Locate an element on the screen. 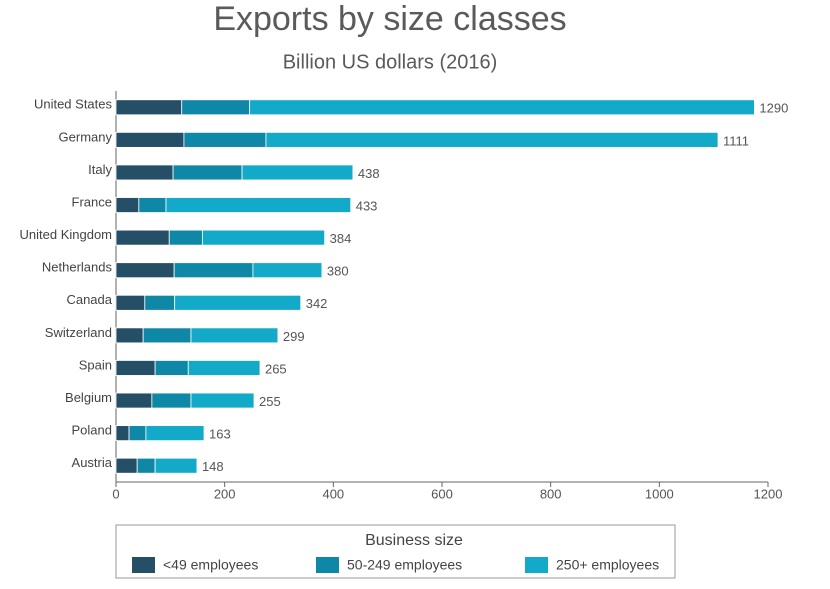 The image size is (830, 589). total-label: 163 is located at coordinates (220, 434).